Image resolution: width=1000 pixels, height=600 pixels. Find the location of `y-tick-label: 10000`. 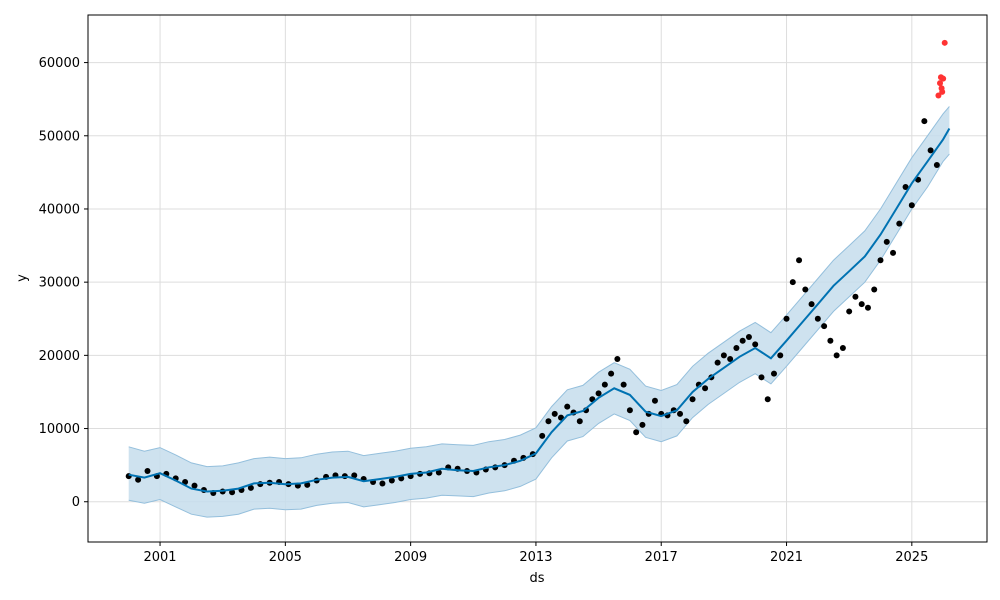

y-tick-label: 10000 is located at coordinates (59, 429).